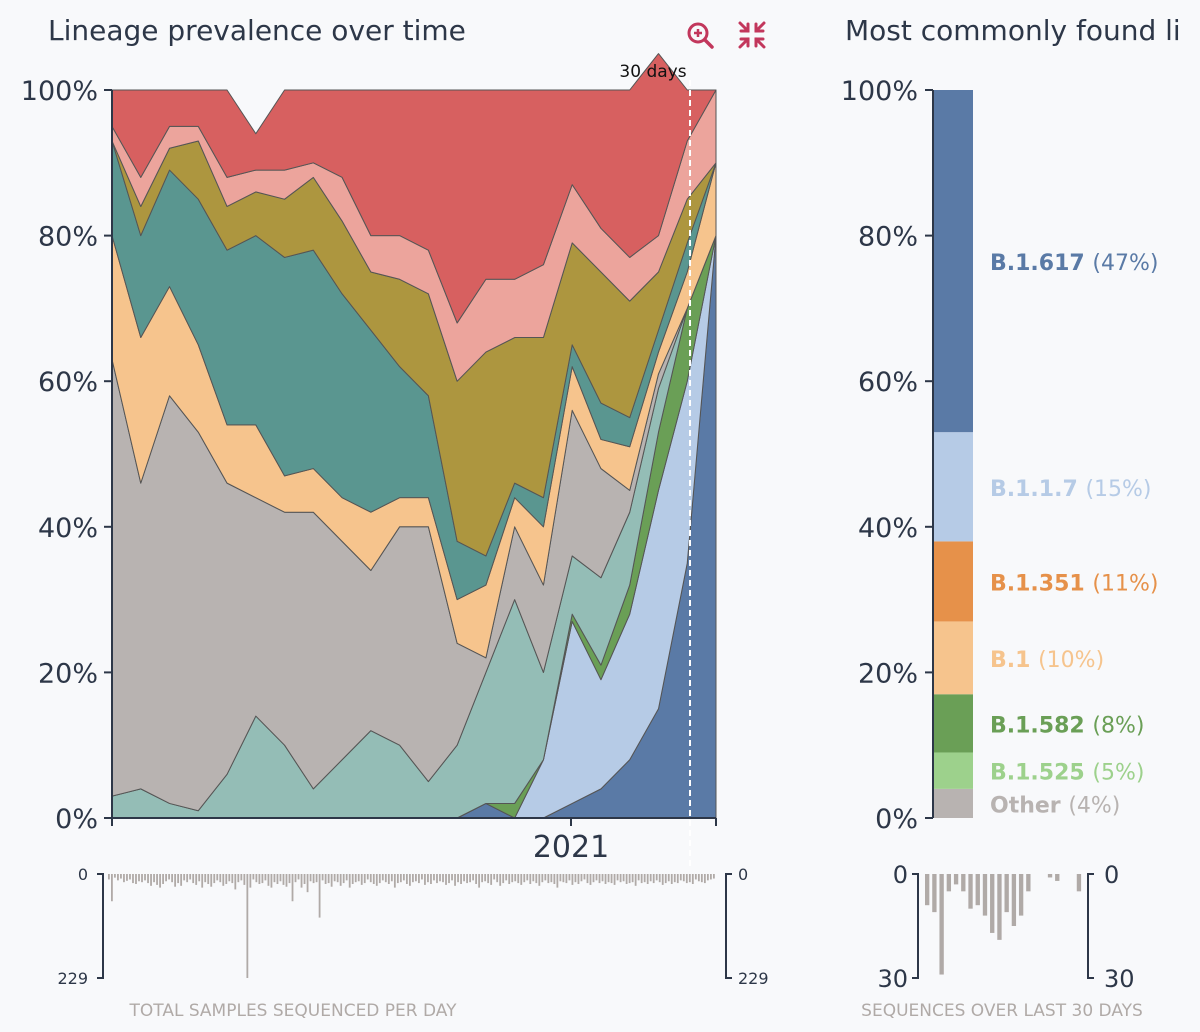 This screenshot has width=1200, height=1032. I want to click on y-tick-label: 0%, so click(76, 819).